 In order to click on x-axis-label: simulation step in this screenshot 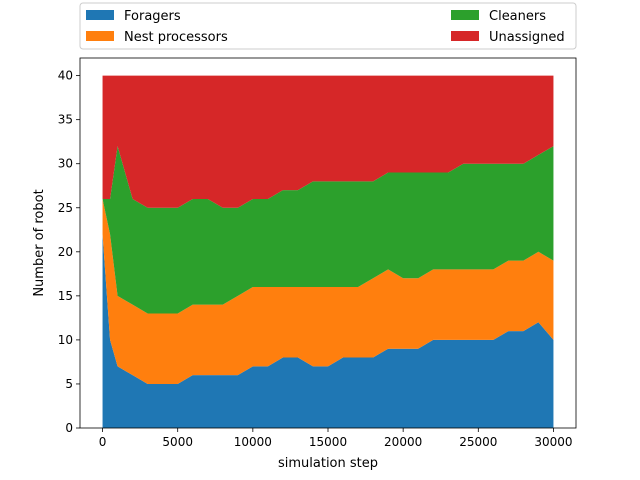, I will do `click(328, 463)`.